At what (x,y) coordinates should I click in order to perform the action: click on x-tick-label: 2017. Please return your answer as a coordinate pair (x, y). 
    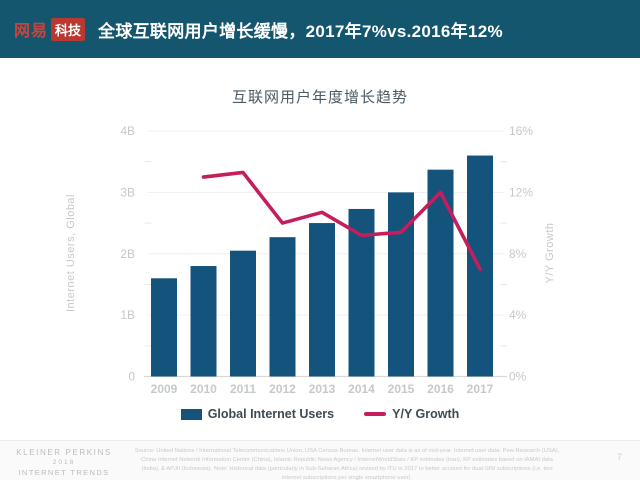
    Looking at the image, I should click on (480, 389).